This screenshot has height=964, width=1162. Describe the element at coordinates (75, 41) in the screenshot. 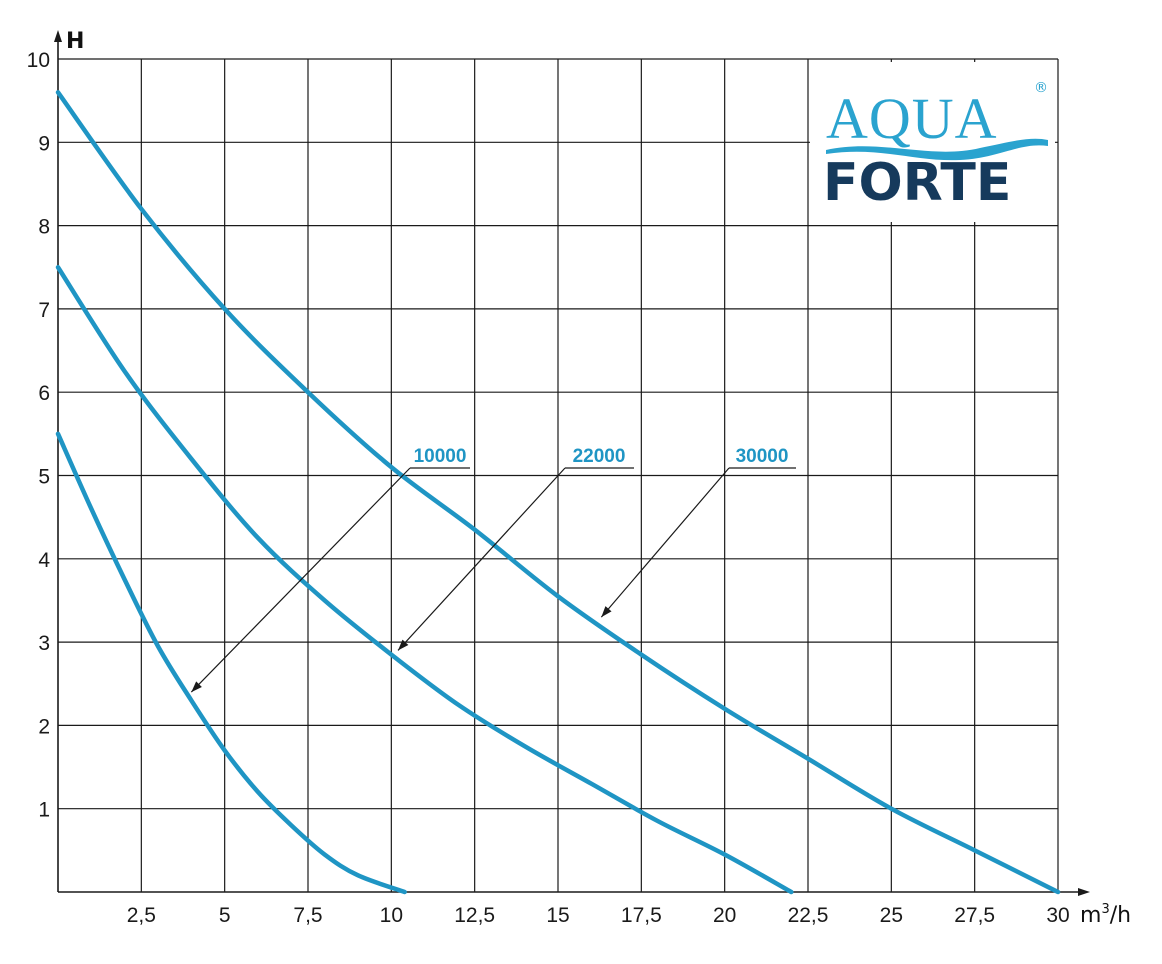

I see `y-axis-title: H` at that location.